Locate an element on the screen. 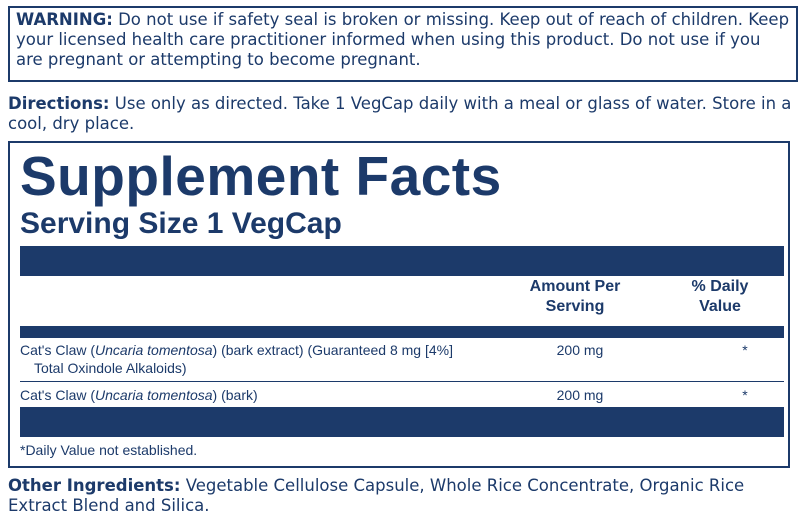  footnote: *Daily Value not established. is located at coordinates (109, 450).